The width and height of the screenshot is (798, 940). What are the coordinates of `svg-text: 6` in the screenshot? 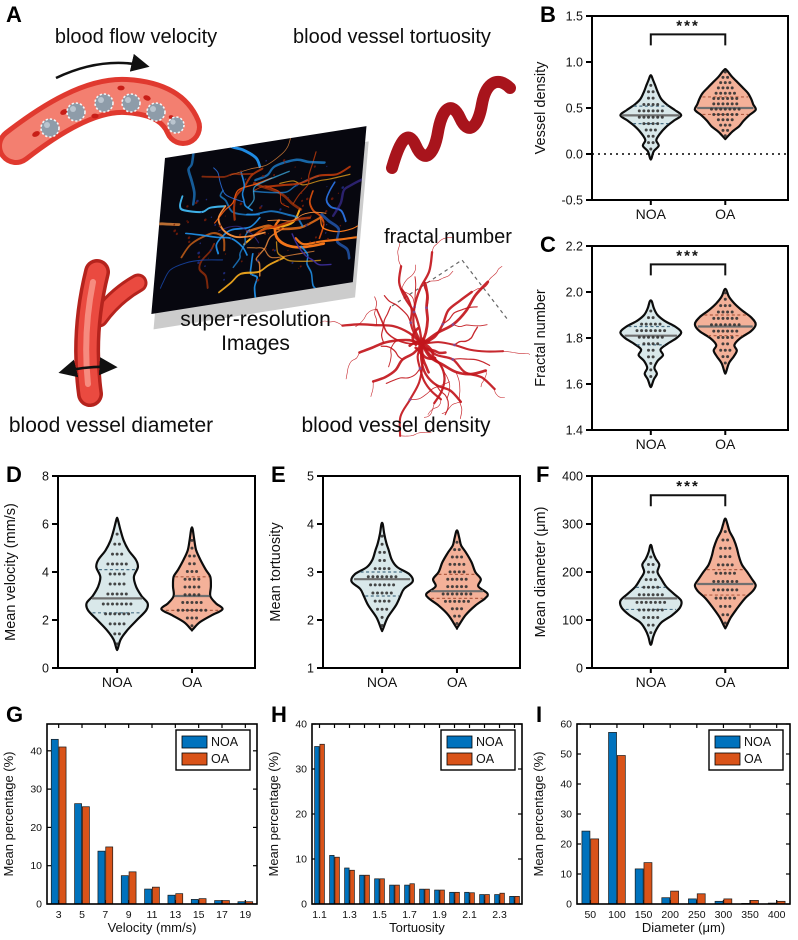 It's located at (45, 525).